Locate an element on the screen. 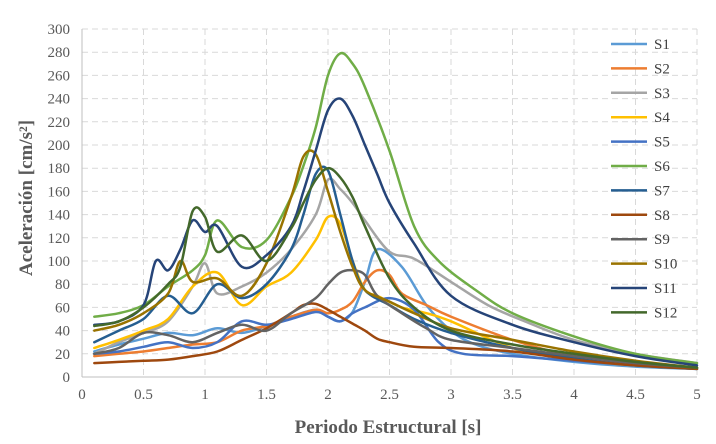 The height and width of the screenshot is (444, 716). x-tick-label: 2.5 is located at coordinates (389, 395).